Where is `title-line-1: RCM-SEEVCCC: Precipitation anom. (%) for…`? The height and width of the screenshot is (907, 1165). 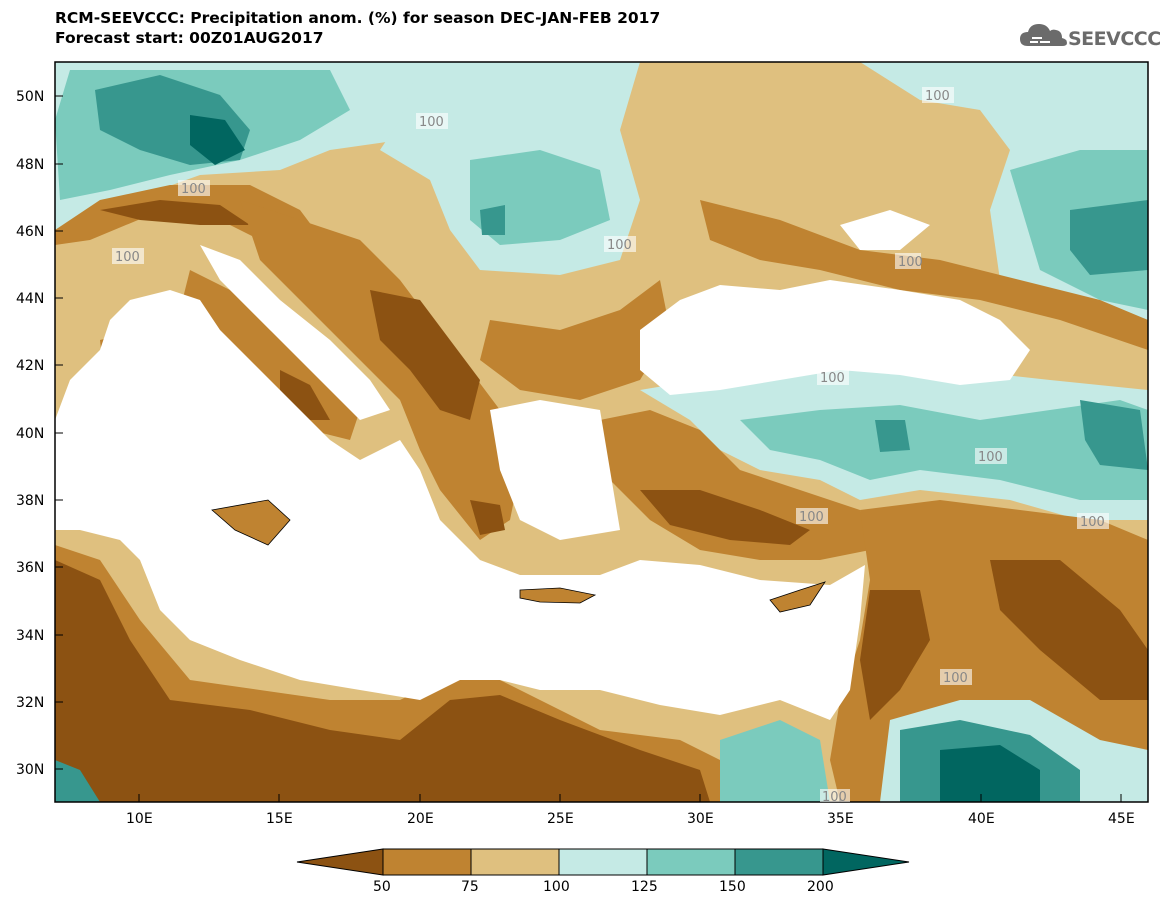 title-line-1: RCM-SEEVCCC: Precipitation anom. (%) for… is located at coordinates (358, 18).